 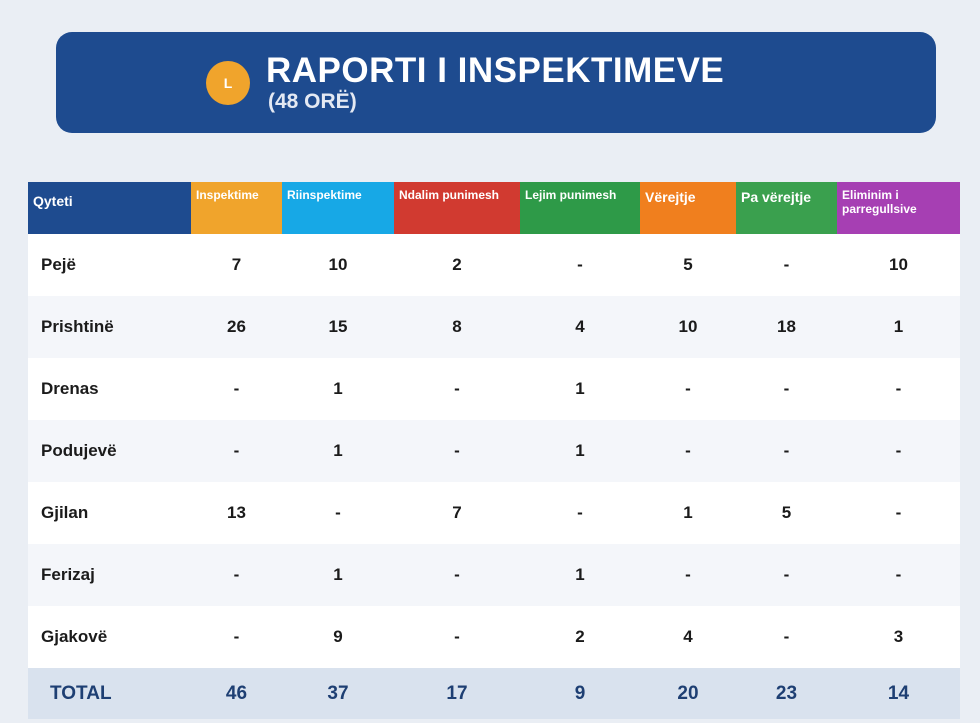 What do you see at coordinates (786, 693) in the screenshot?
I see `total-cell: 23` at bounding box center [786, 693].